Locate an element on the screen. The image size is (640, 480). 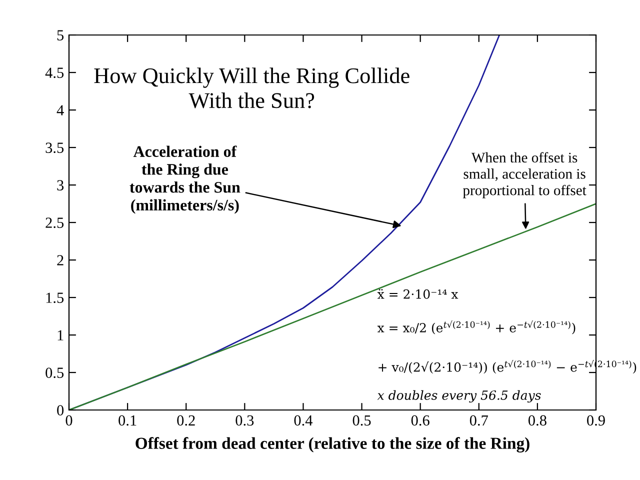
y-tick-label: 4.5 is located at coordinates (54, 73).